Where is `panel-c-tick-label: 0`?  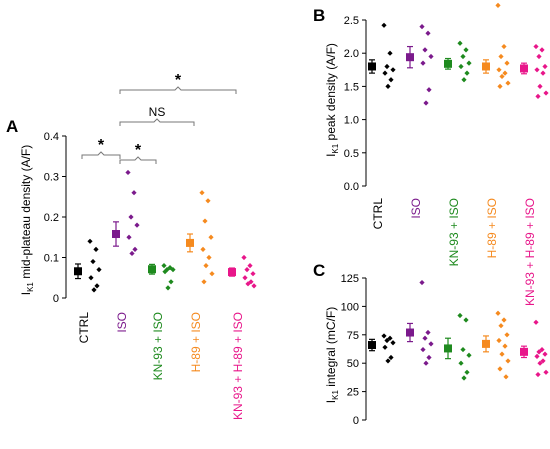 panel-c-tick-label: 0 is located at coordinates (356, 421).